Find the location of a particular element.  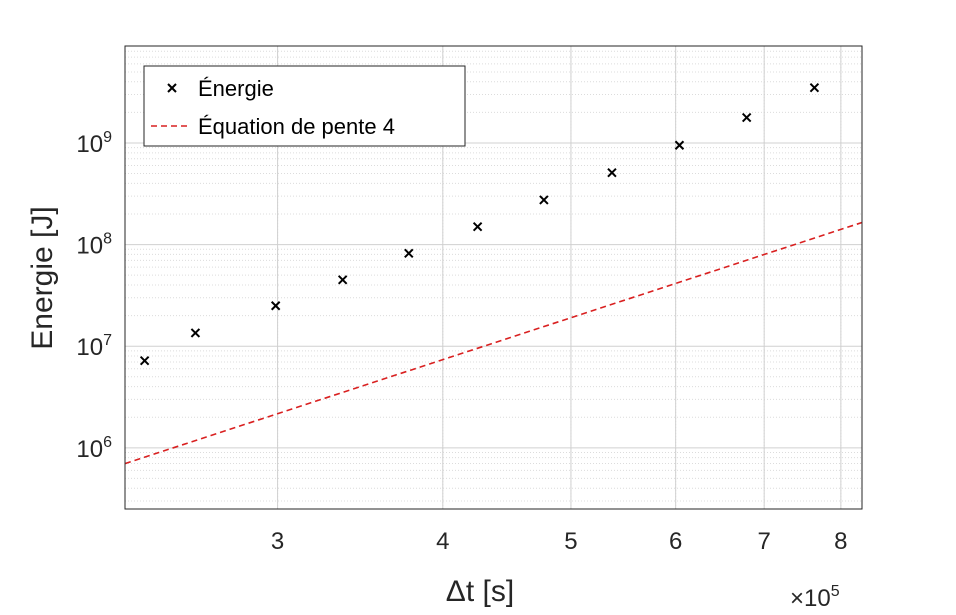

legend-label-energie: Énergie is located at coordinates (236, 88).